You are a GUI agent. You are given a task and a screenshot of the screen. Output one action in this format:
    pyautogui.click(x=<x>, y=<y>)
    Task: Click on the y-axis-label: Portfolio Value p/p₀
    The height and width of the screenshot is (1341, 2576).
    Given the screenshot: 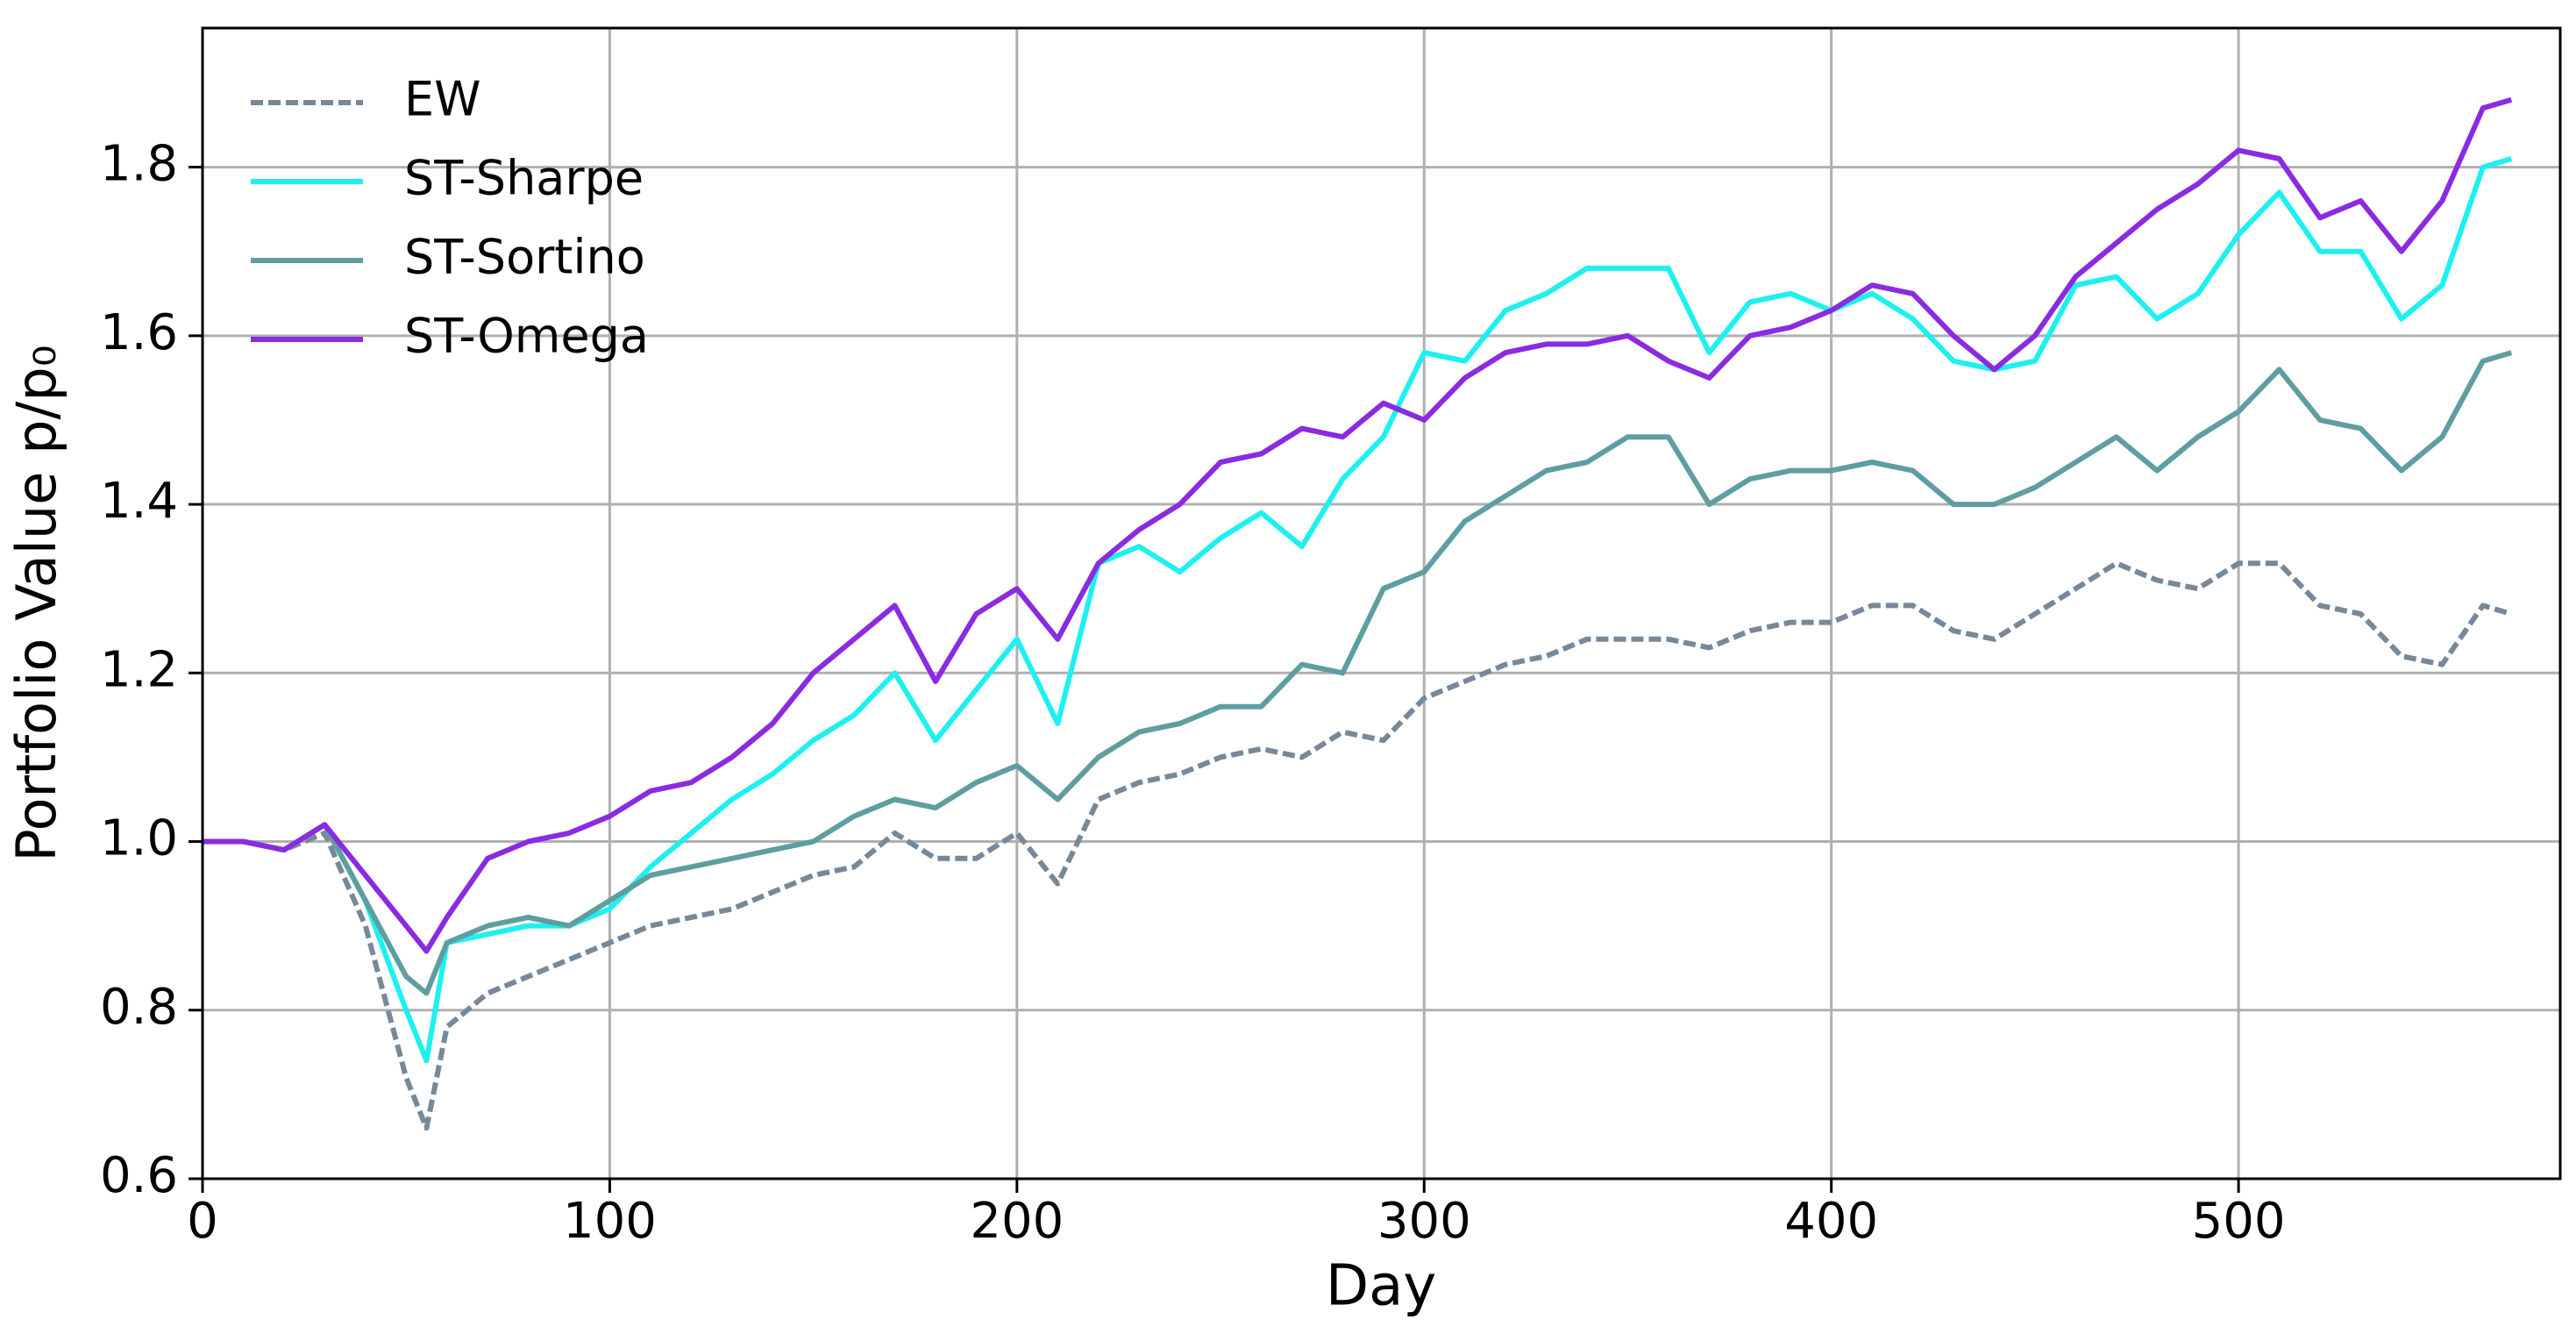 What is the action you would take?
    pyautogui.click(x=36, y=603)
    